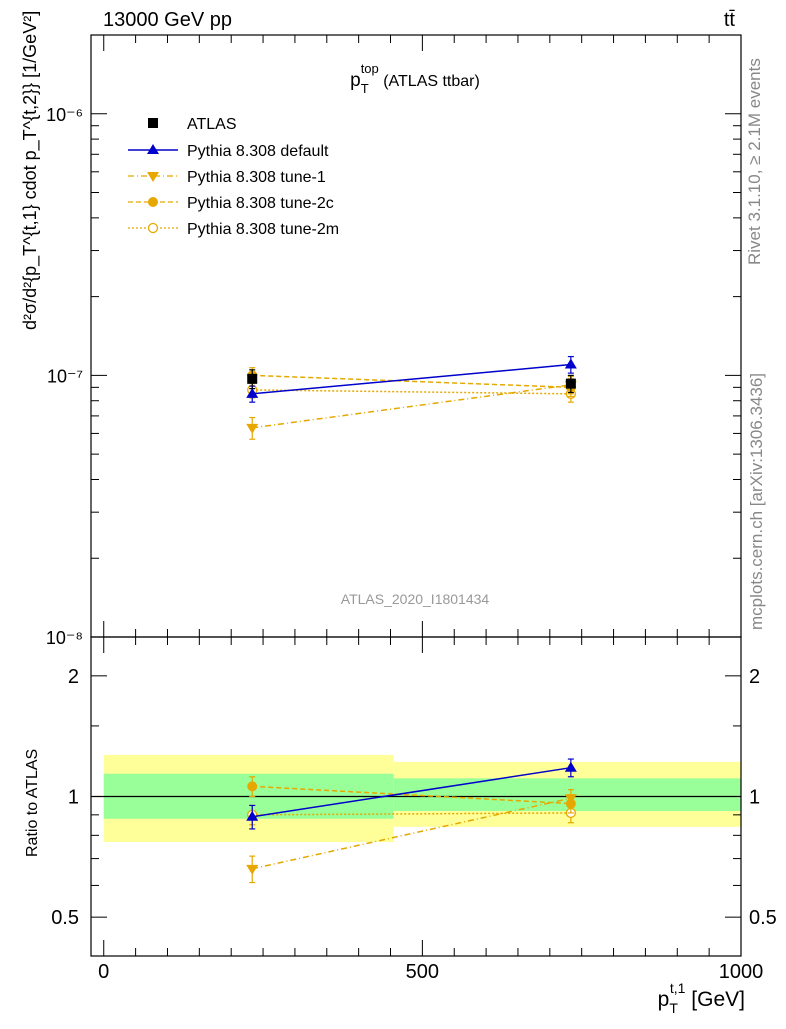 The image size is (786, 1029). Describe the element at coordinates (73, 677) in the screenshot. I see `ratio-y-tick-label: 2` at that location.